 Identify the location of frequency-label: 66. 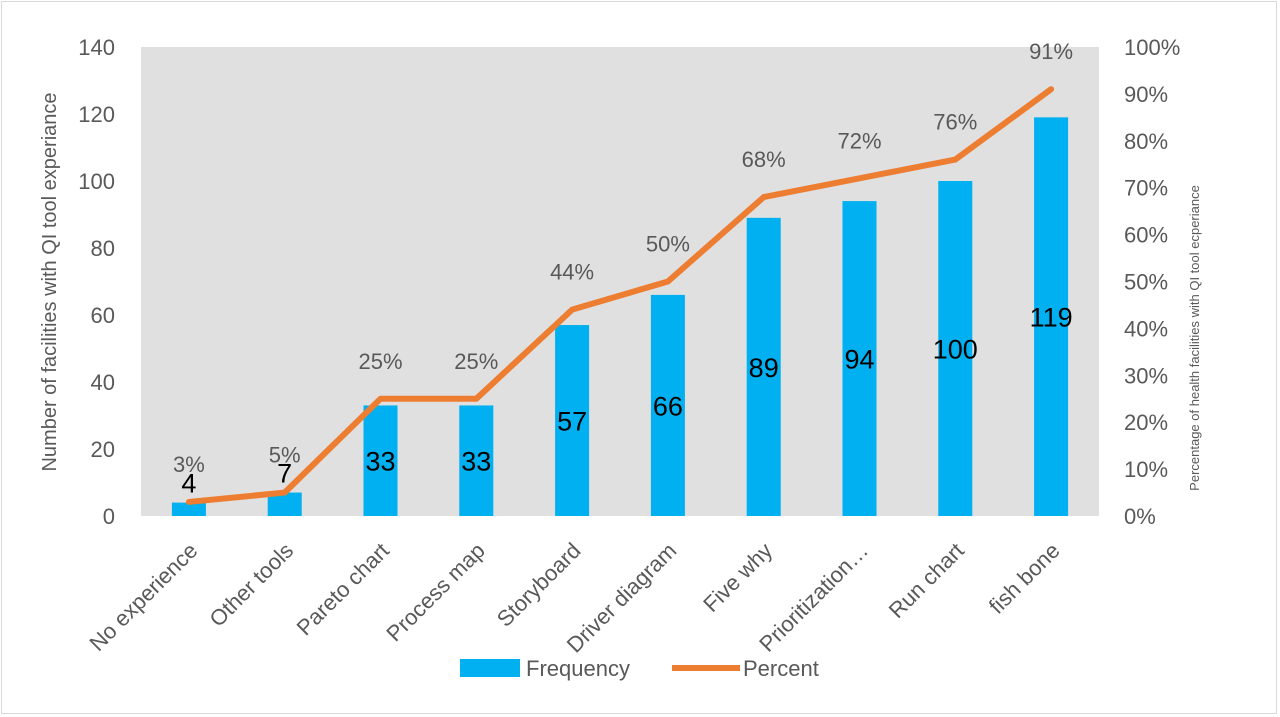
(668, 406).